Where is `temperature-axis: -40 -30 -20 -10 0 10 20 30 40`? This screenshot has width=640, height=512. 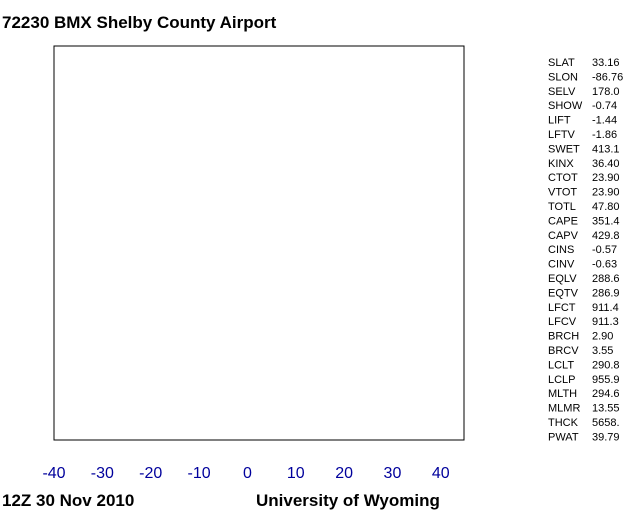
temperature-axis: -40 -30 -20 -10 0 10 20 30 40 is located at coordinates (245, 473).